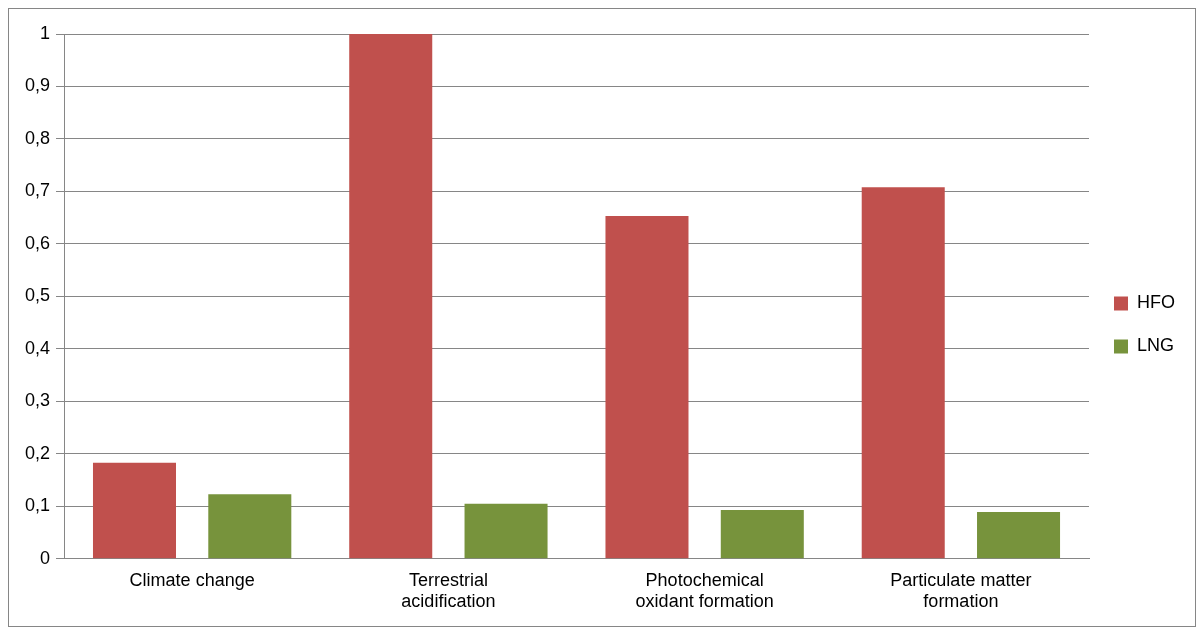 This screenshot has width=1204, height=635. Describe the element at coordinates (37, 347) in the screenshot. I see `y-tick-label: 0,4` at that location.